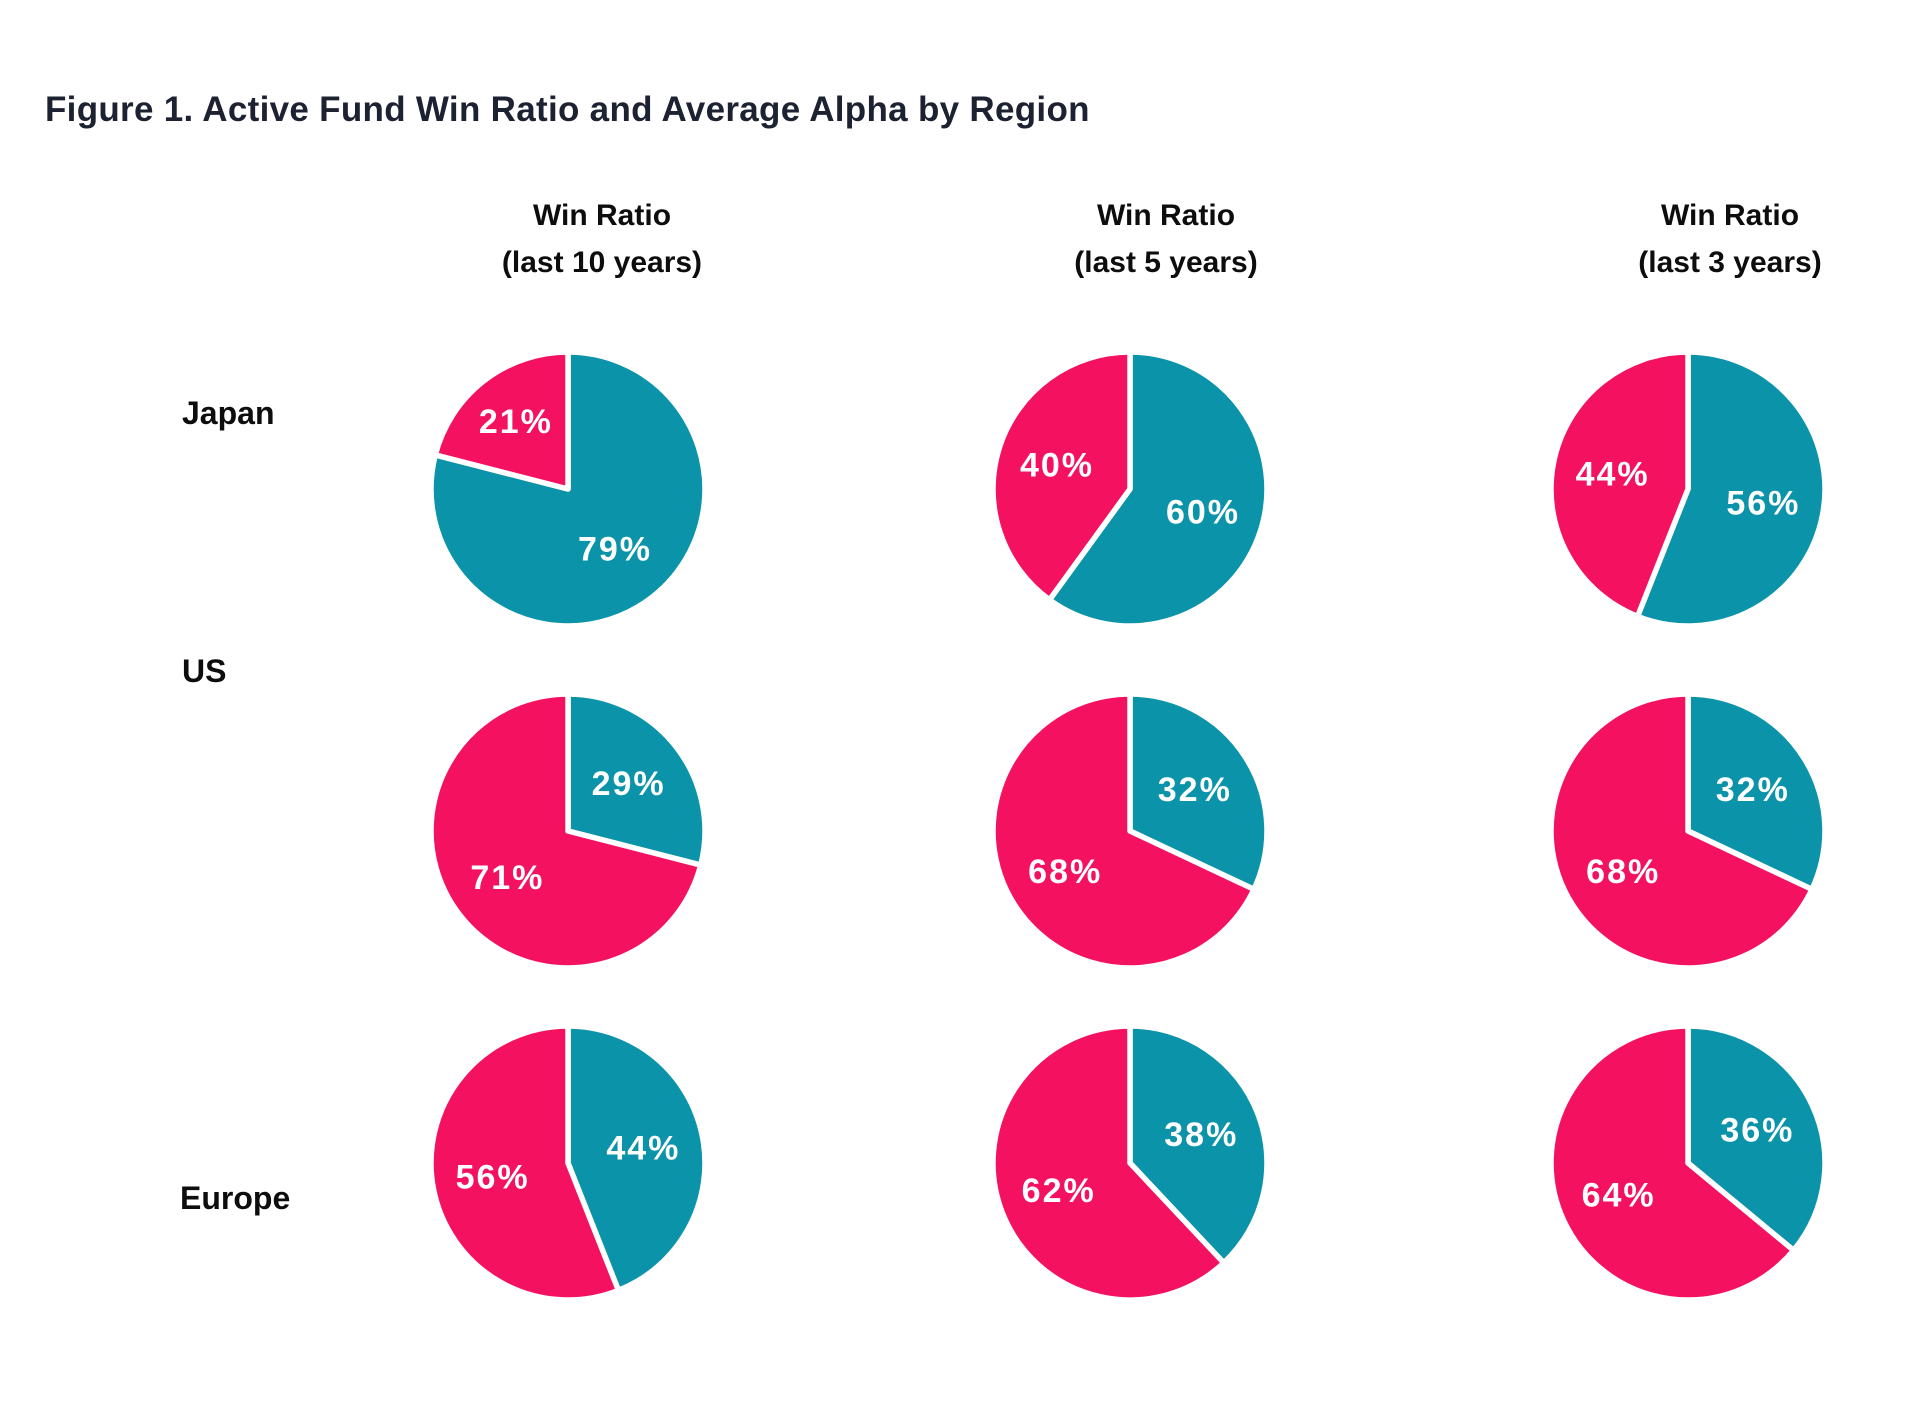 The width and height of the screenshot is (1920, 1411). What do you see at coordinates (1059, 1191) in the screenshot?
I see `pink-slice-label-europe-last-5-years: 62%` at bounding box center [1059, 1191].